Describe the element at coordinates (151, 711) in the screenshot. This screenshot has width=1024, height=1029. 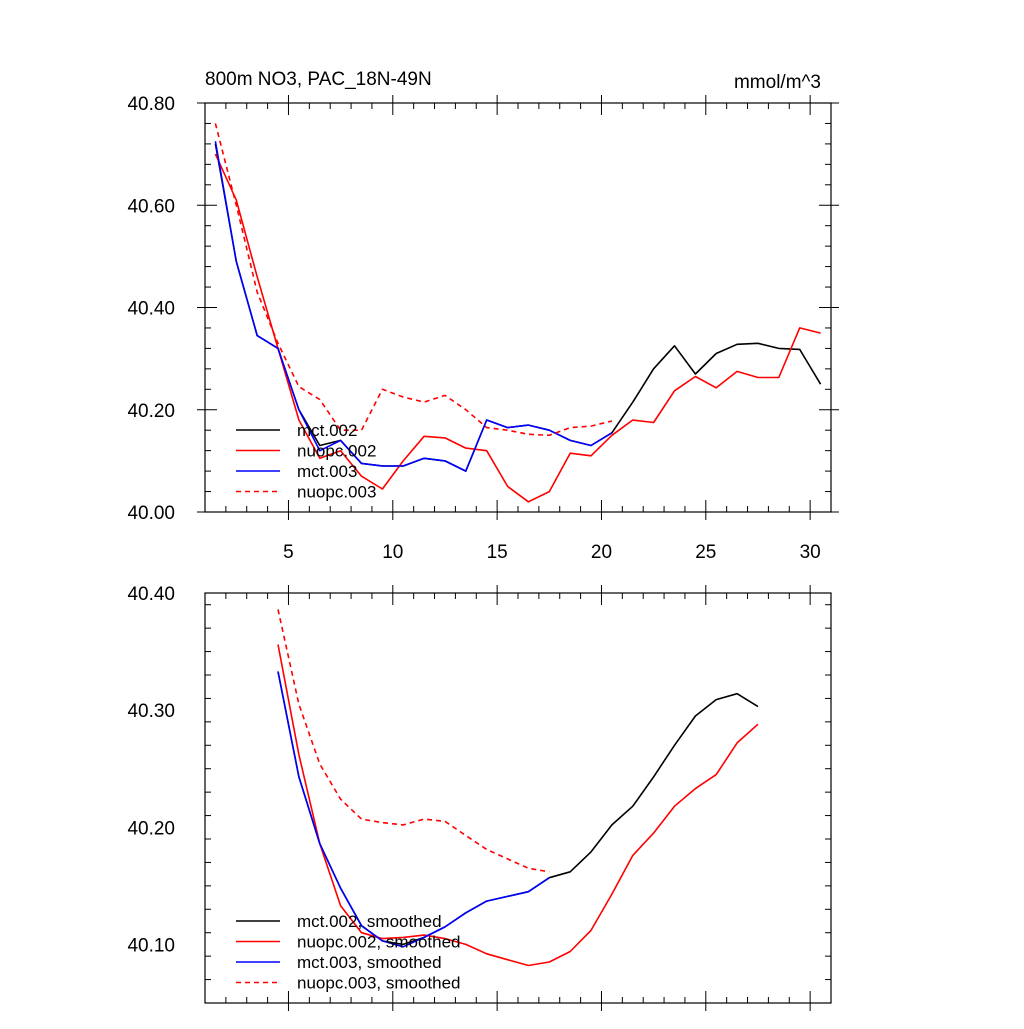
I see `y-tick-label: 40.30` at that location.